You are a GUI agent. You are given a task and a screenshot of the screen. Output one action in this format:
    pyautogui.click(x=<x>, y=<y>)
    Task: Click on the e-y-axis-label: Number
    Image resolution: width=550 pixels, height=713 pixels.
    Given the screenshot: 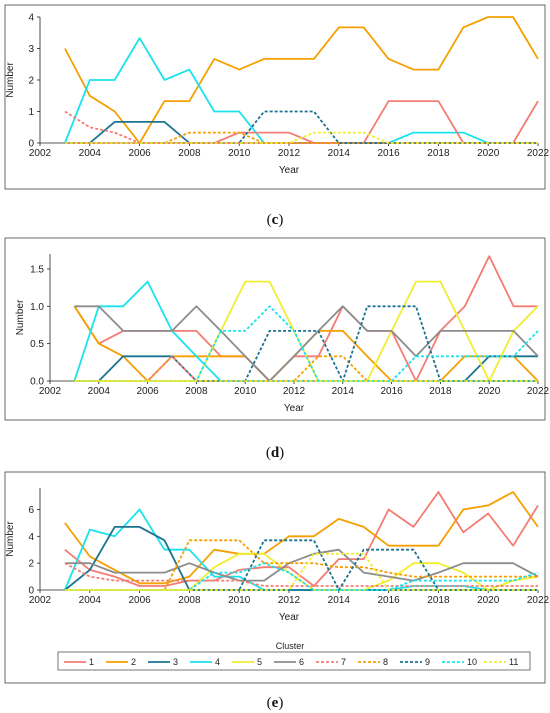 What is the action you would take?
    pyautogui.click(x=10, y=539)
    